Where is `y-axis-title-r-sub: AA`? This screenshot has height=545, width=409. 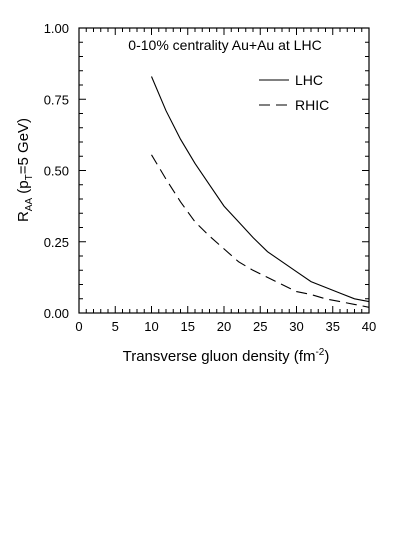
y-axis-title-r-sub: AA is located at coordinates (29, 205).